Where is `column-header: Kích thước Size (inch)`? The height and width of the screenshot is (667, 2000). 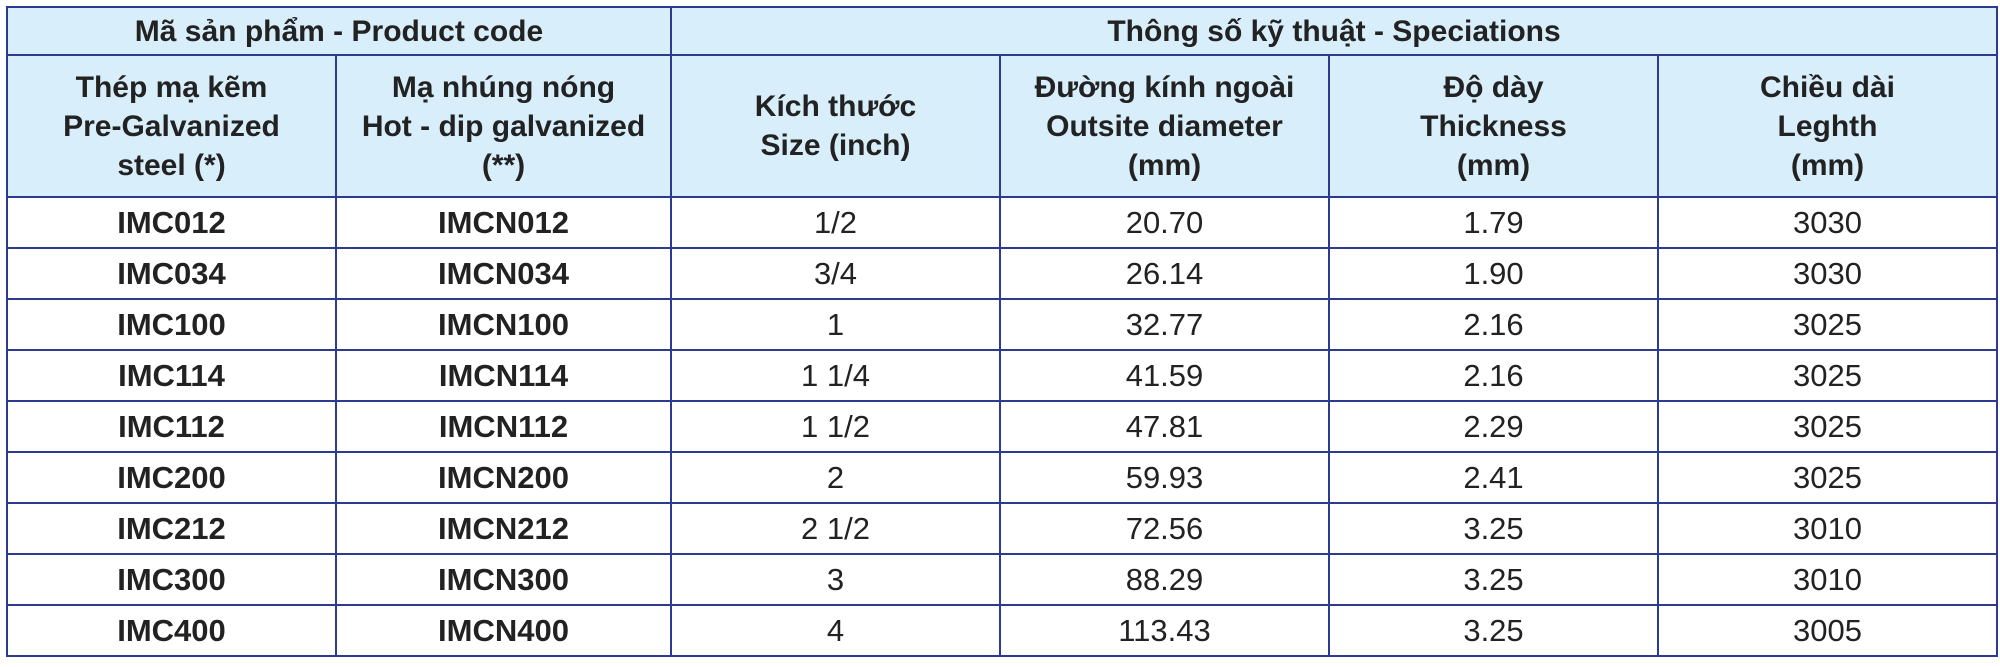
column-header: Kích thước Size (inch) is located at coordinates (835, 126).